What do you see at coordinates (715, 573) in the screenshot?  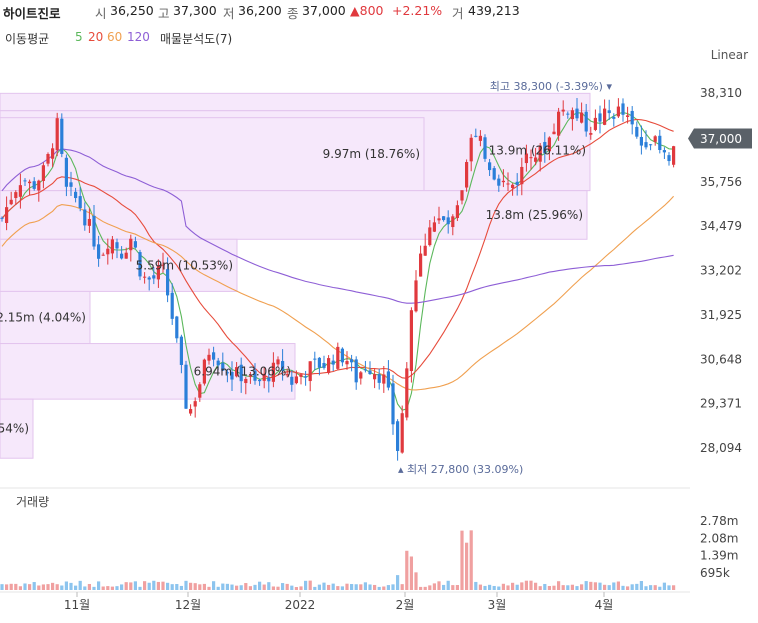 I see `volume-tick-label: 695k` at bounding box center [715, 573].